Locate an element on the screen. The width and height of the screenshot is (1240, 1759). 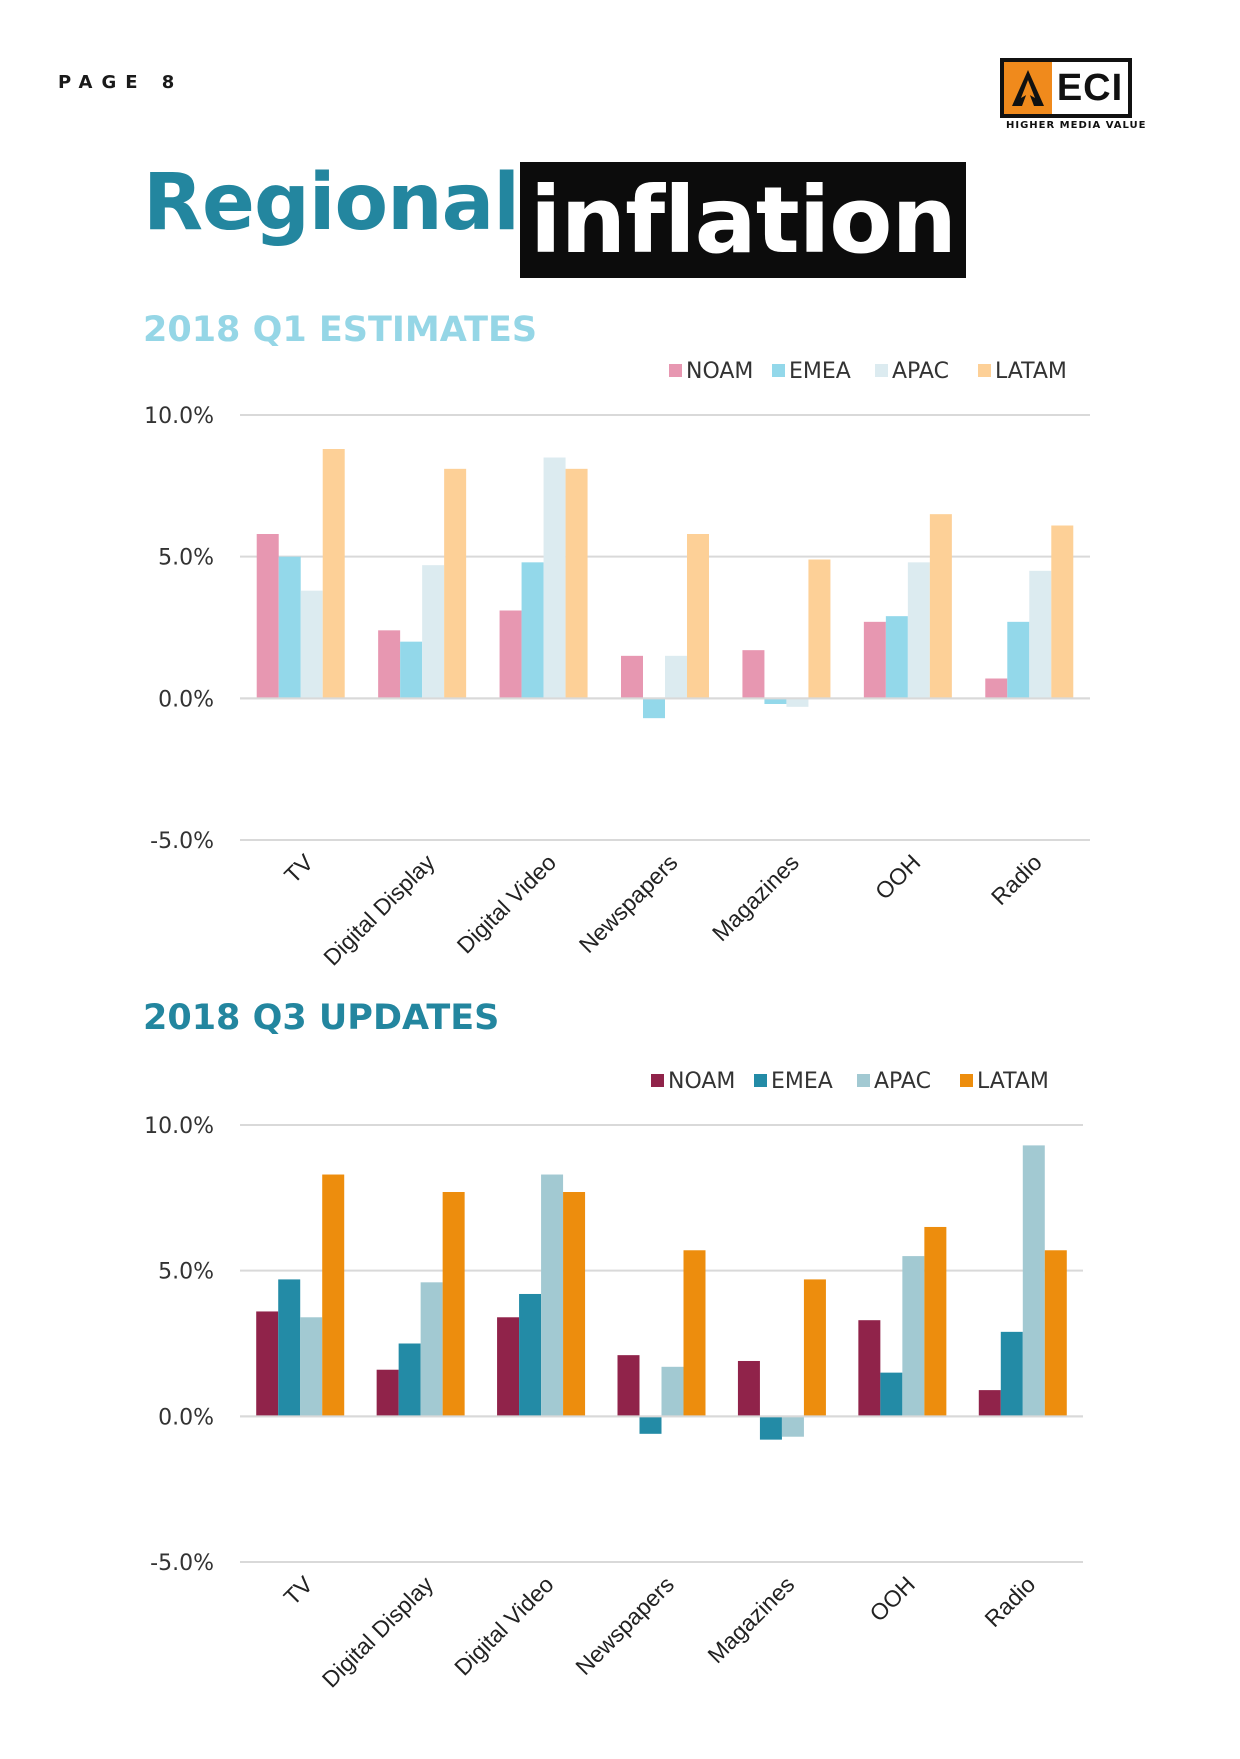
page-title-inflation: inflation is located at coordinates (743, 220).